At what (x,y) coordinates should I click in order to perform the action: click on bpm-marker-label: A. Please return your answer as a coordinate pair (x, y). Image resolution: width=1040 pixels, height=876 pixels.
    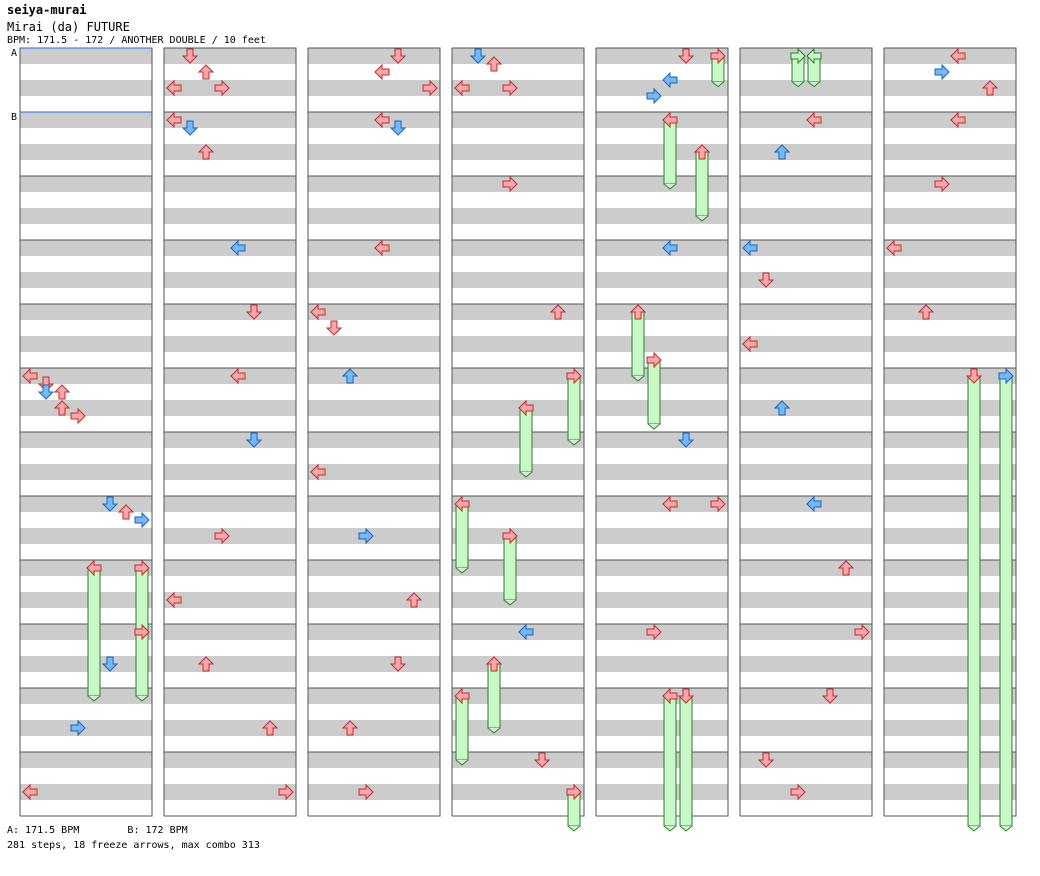
    Looking at the image, I should click on (14, 53).